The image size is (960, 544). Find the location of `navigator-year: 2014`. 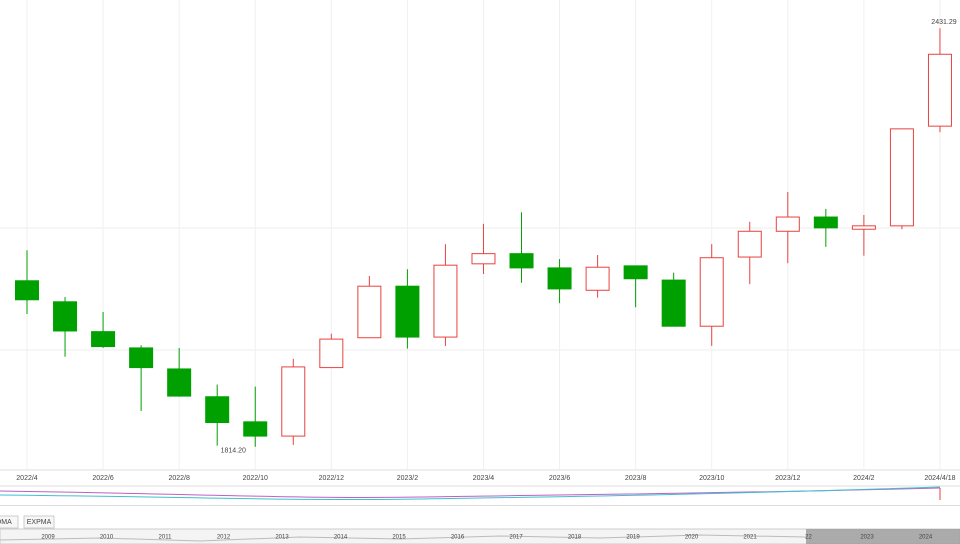

navigator-year: 2014 is located at coordinates (341, 538).